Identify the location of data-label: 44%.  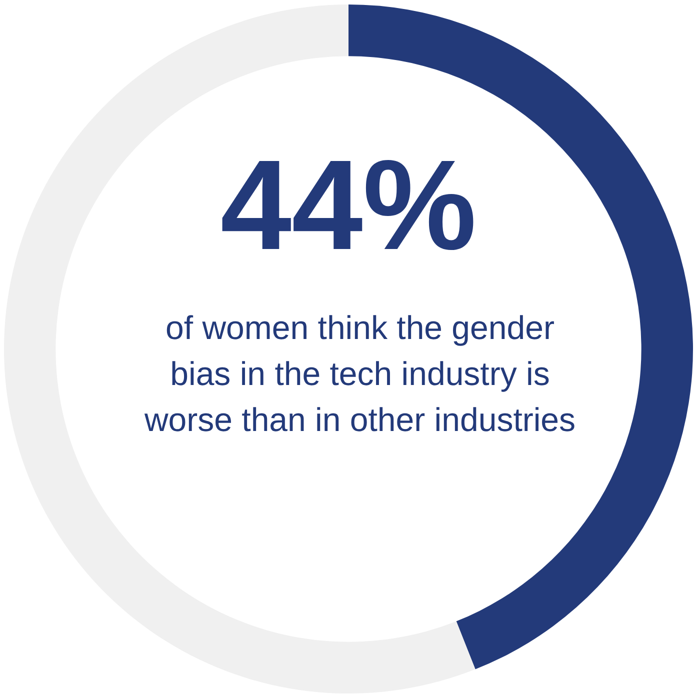
(348, 205).